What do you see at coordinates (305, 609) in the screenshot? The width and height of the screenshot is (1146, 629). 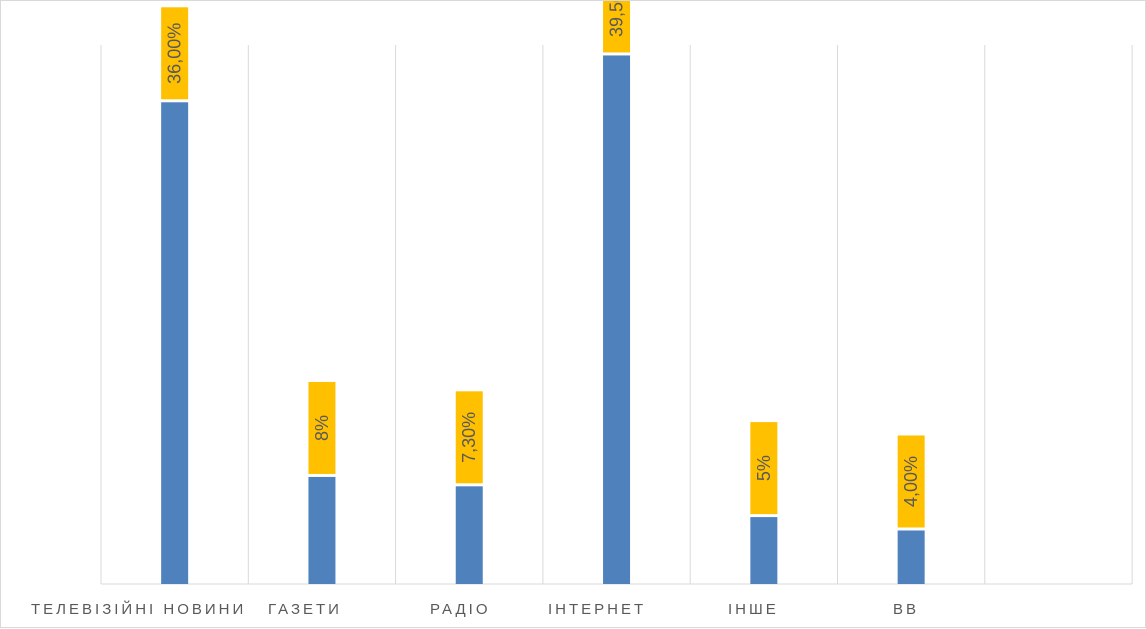 I see `category-label: ГАЗЕТИ` at bounding box center [305, 609].